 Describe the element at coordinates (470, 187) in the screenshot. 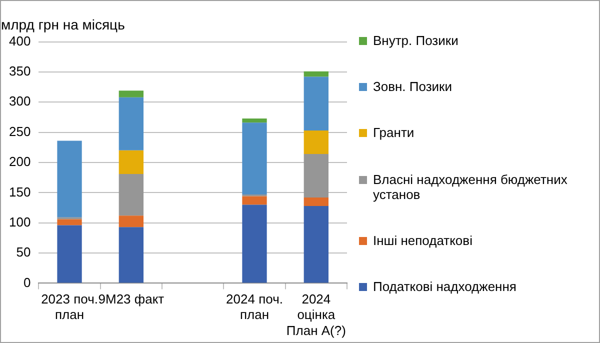

I see `legend-label: Власні надходження бюджетних установ` at that location.